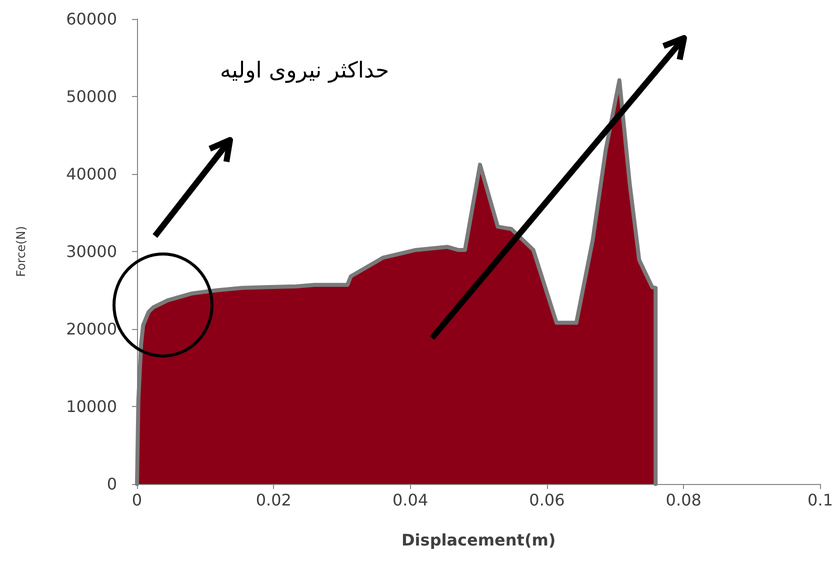  Describe the element at coordinates (91, 251) in the screenshot. I see `y-tick-label: 30000` at that location.